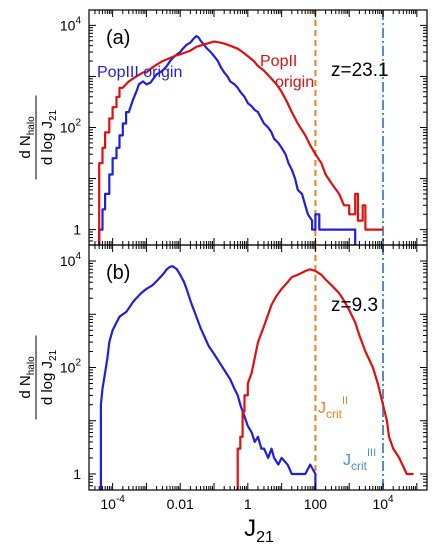  What do you see at coordinates (383, 503) in the screenshot?
I see `x-tick-label: 10⁴` at bounding box center [383, 503].